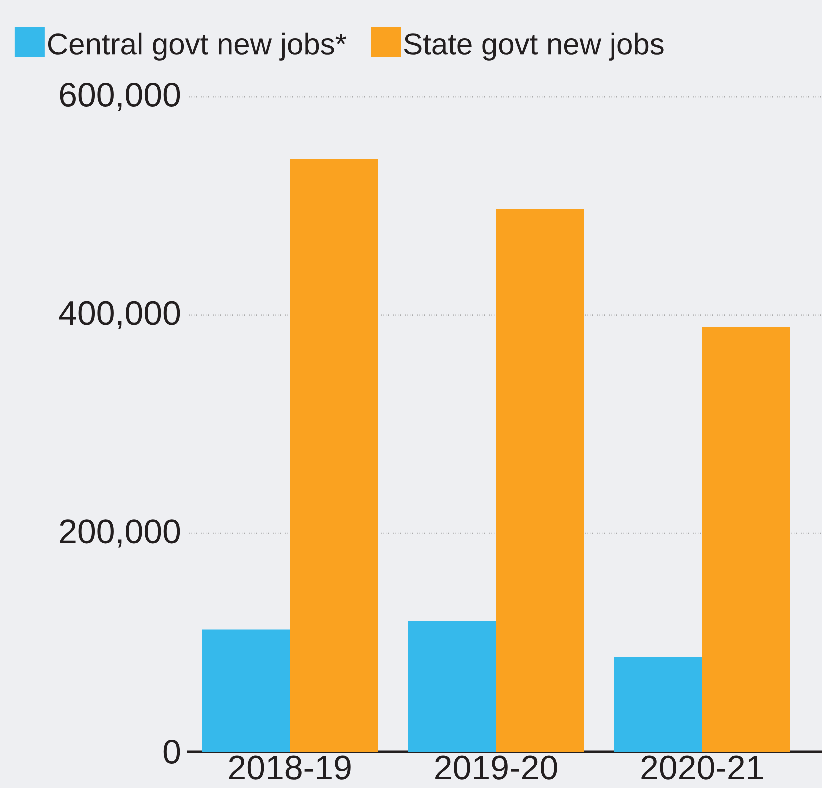 This screenshot has width=822, height=788. What do you see at coordinates (534, 46) in the screenshot?
I see `legend-label: State govt new jobs` at bounding box center [534, 46].